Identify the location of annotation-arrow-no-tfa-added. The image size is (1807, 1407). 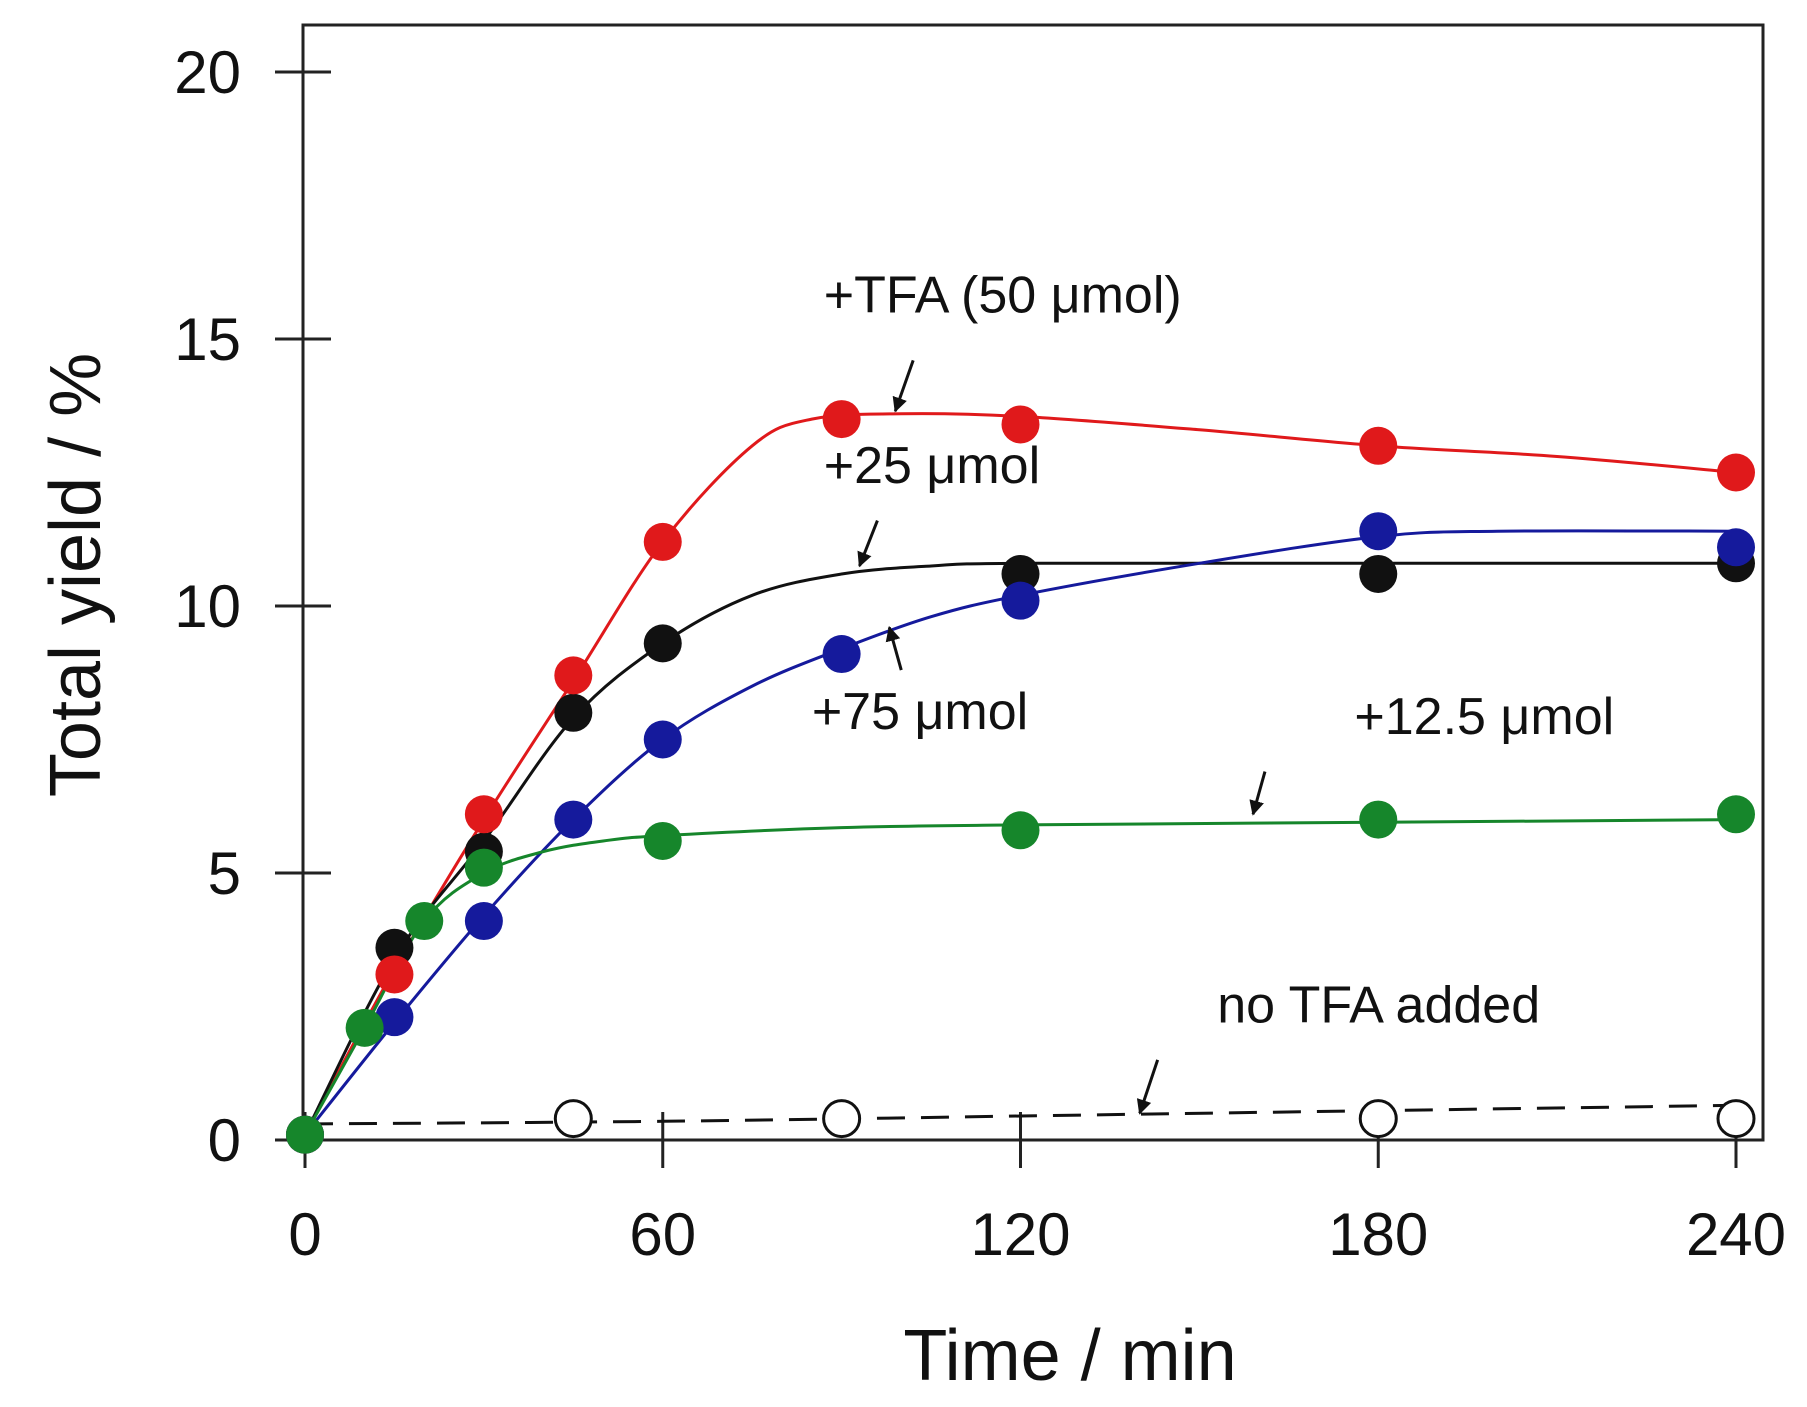
(1148, 1087).